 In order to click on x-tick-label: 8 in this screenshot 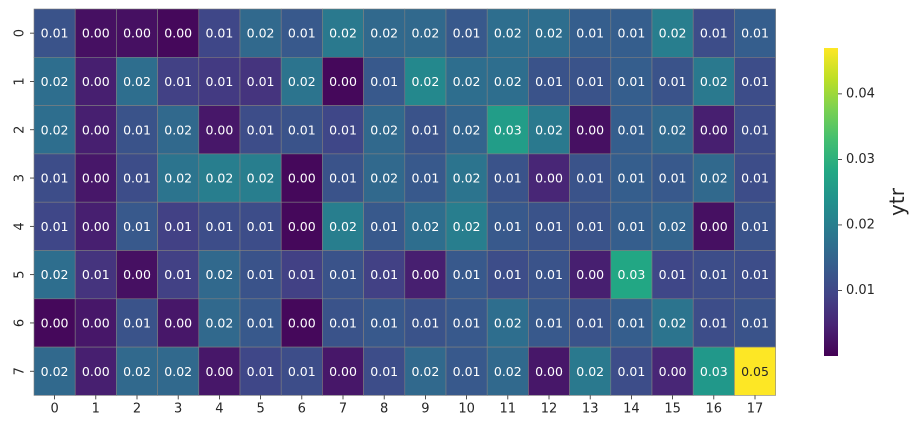, I will do `click(384, 408)`.